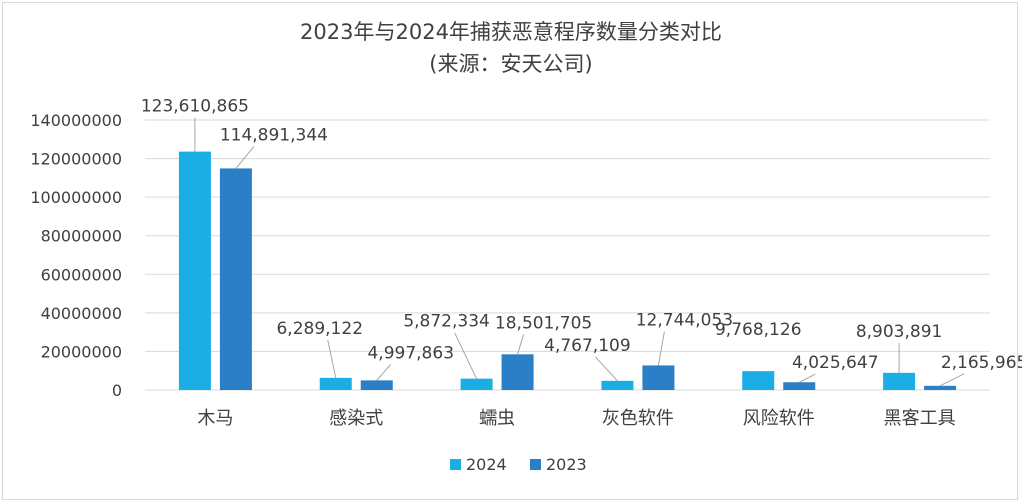 The height and width of the screenshot is (504, 1022). What do you see at coordinates (587, 346) in the screenshot?
I see `data-label: 4,767,109` at bounding box center [587, 346].